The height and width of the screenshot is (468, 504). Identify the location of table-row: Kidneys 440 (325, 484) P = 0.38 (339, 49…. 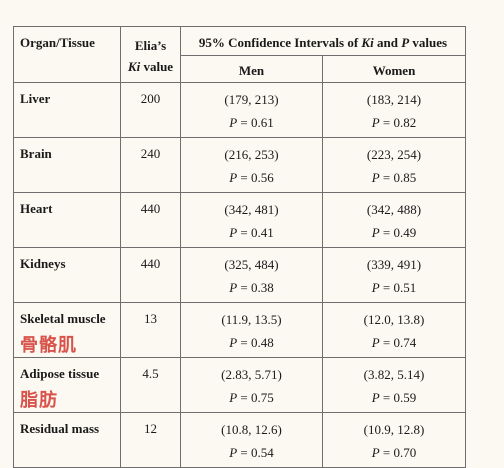
(239, 275).